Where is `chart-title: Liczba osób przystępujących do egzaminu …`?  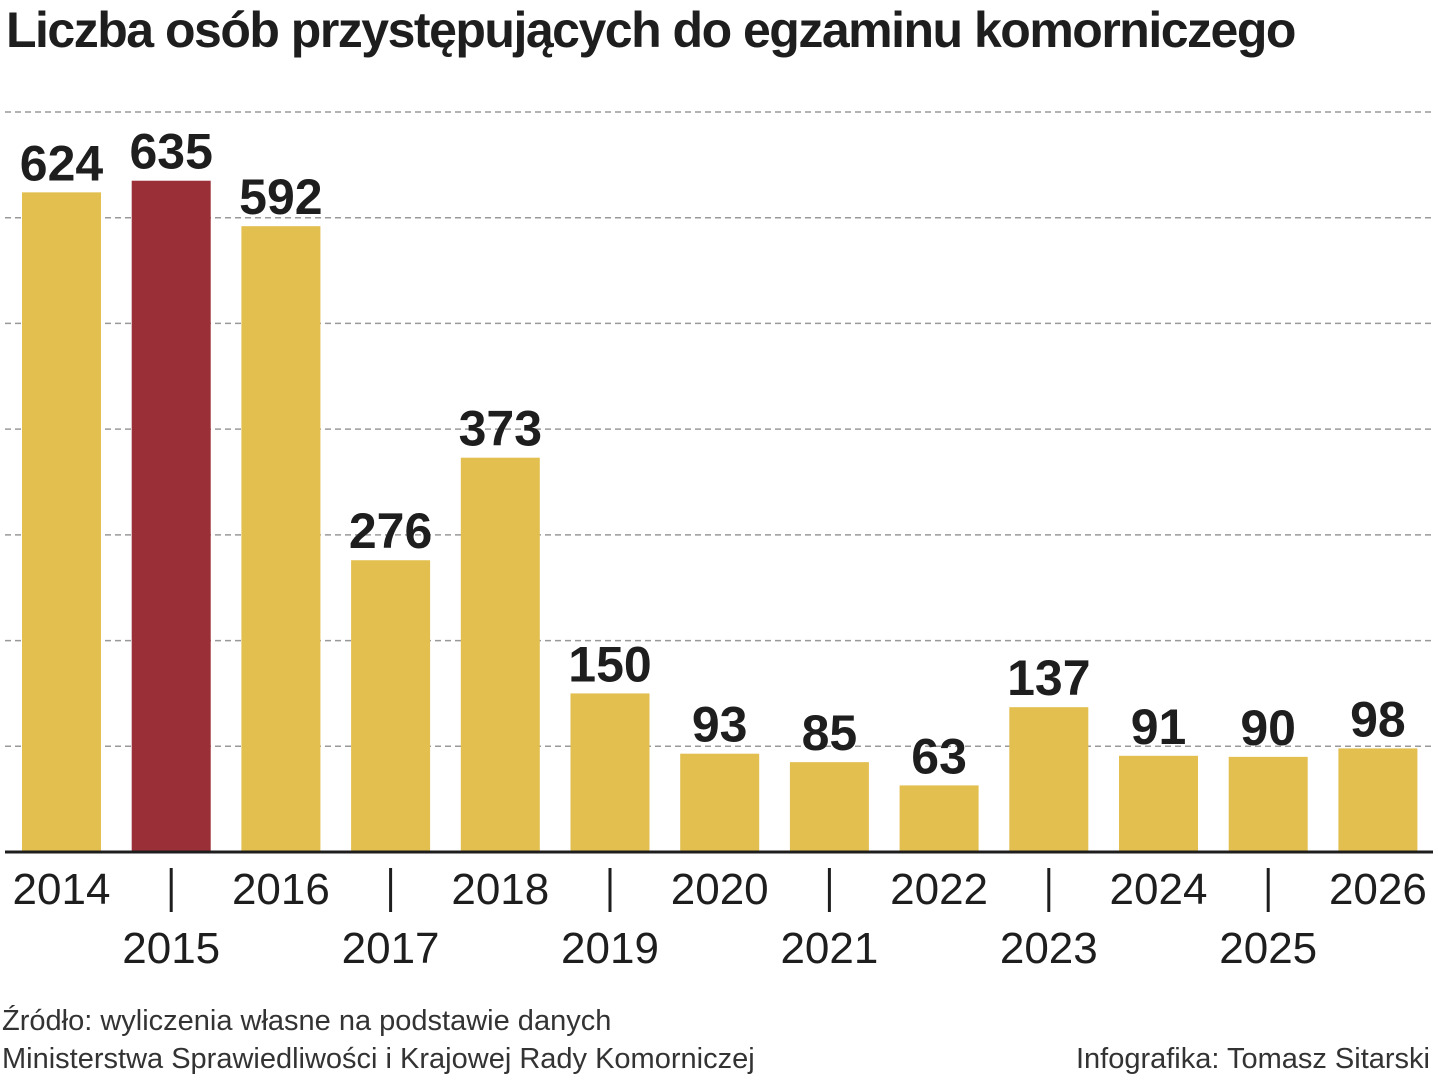
chart-title: Liczba osób przystępujących do egzaminu … is located at coordinates (651, 30).